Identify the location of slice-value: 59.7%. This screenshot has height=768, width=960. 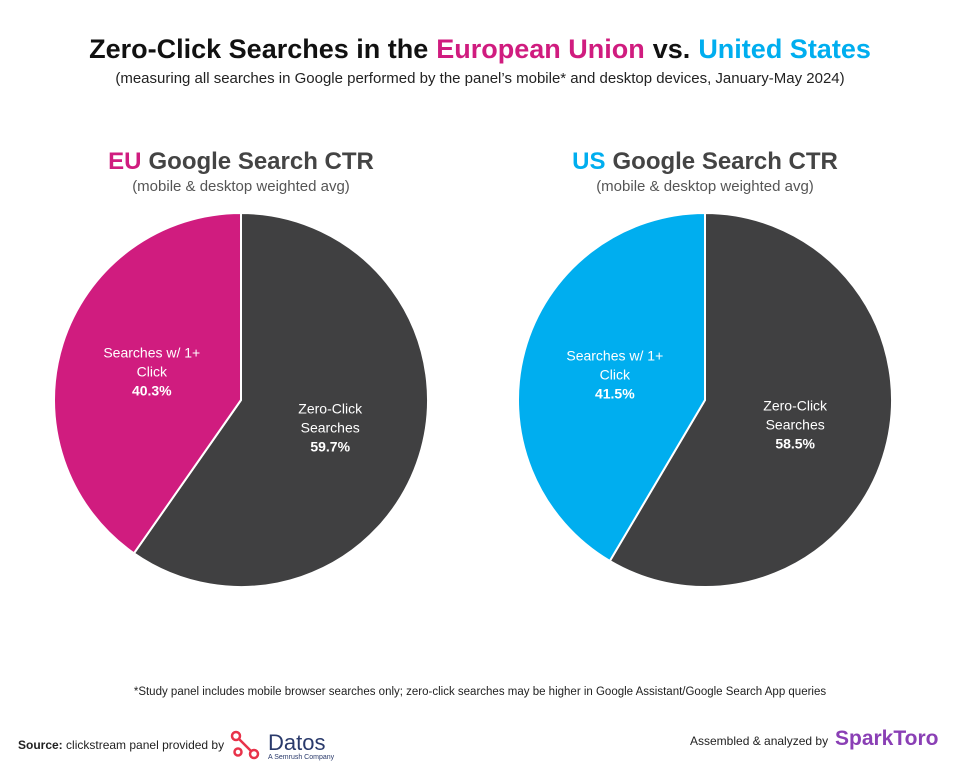
(330, 446).